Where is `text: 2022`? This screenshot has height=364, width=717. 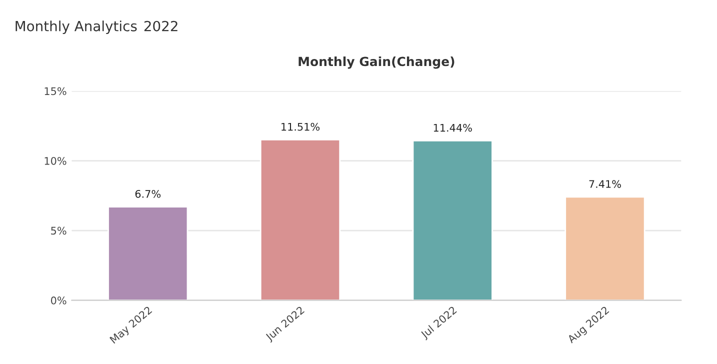
text: 2022 is located at coordinates (161, 26).